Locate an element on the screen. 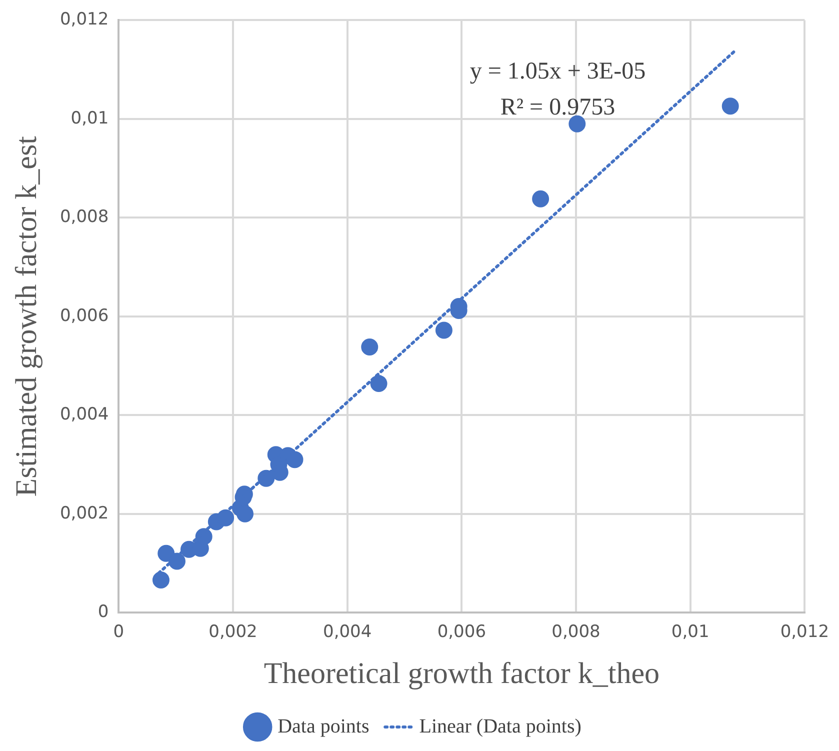 Image resolution: width=839 pixels, height=751 pixels. x-axis-title: Theoretical growth factor k_theo is located at coordinates (462, 673).